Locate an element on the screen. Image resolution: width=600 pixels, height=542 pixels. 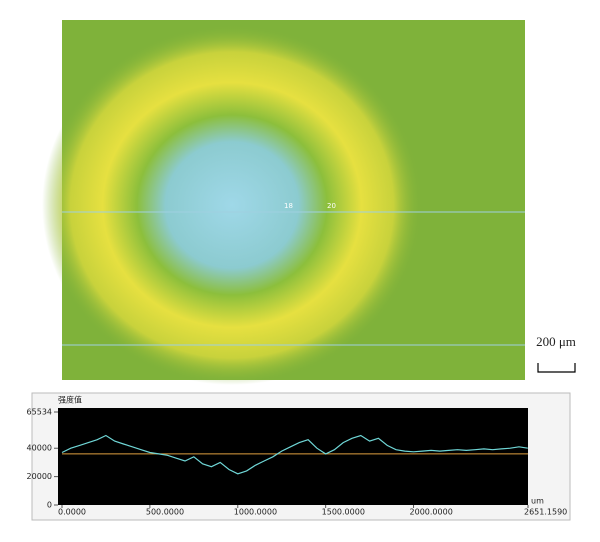
y-tick-label: 20000 is located at coordinates (39, 476).